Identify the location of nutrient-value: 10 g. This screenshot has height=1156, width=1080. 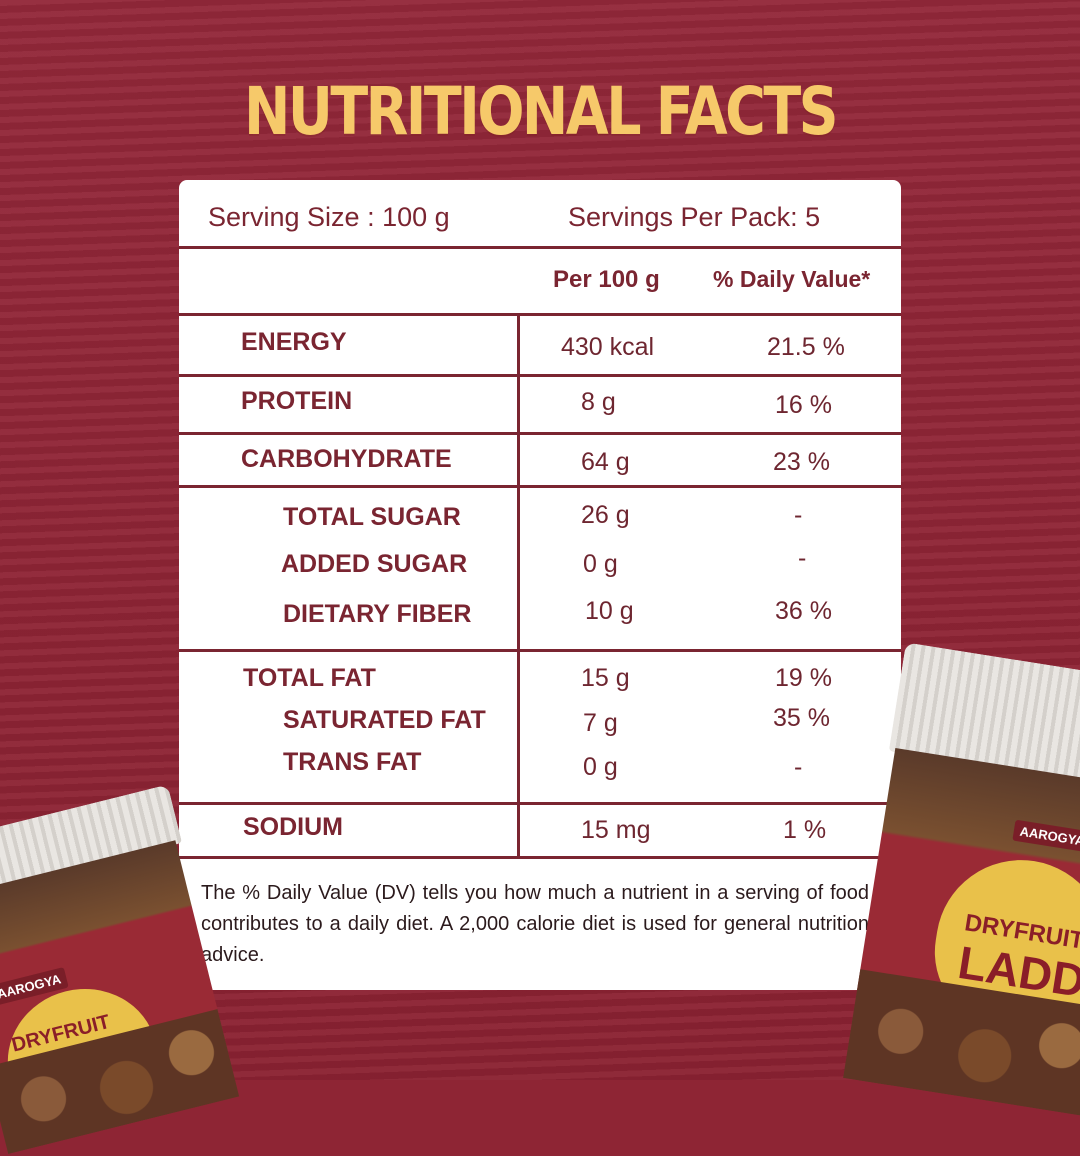
(609, 611).